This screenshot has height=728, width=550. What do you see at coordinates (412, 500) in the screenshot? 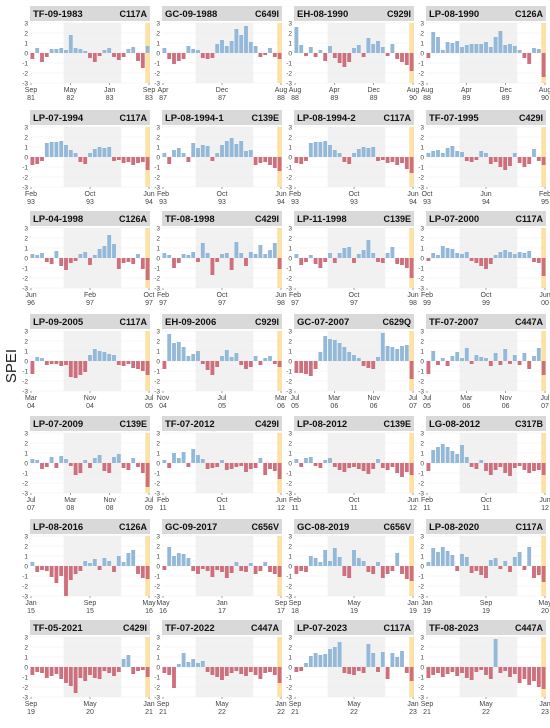
I see `x-tick-label: Jun` at bounding box center [412, 500].